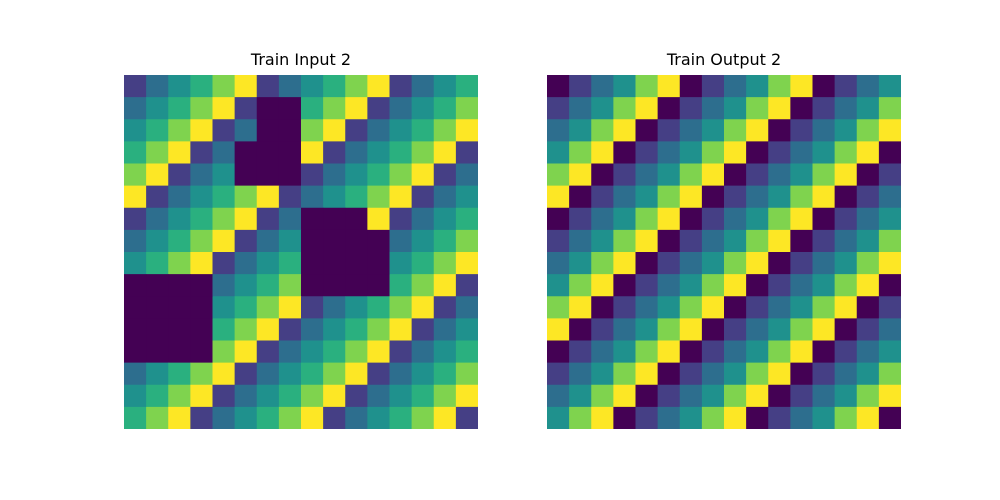 This screenshot has height=500, width=1000. What do you see at coordinates (301, 59) in the screenshot?
I see `train-input-title: Train Input 2` at bounding box center [301, 59].